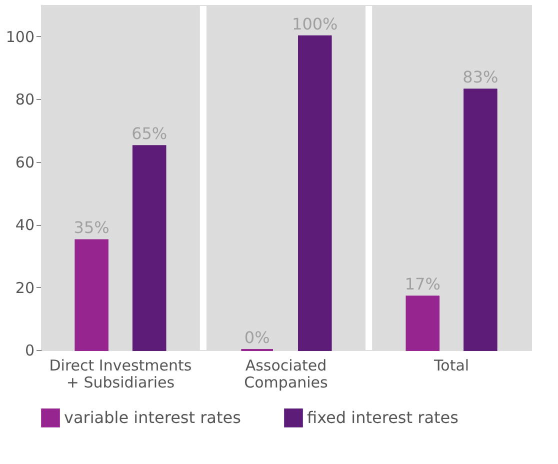 The width and height of the screenshot is (558, 464). What do you see at coordinates (451, 365) in the screenshot?
I see `x-tick-label: Total` at bounding box center [451, 365].